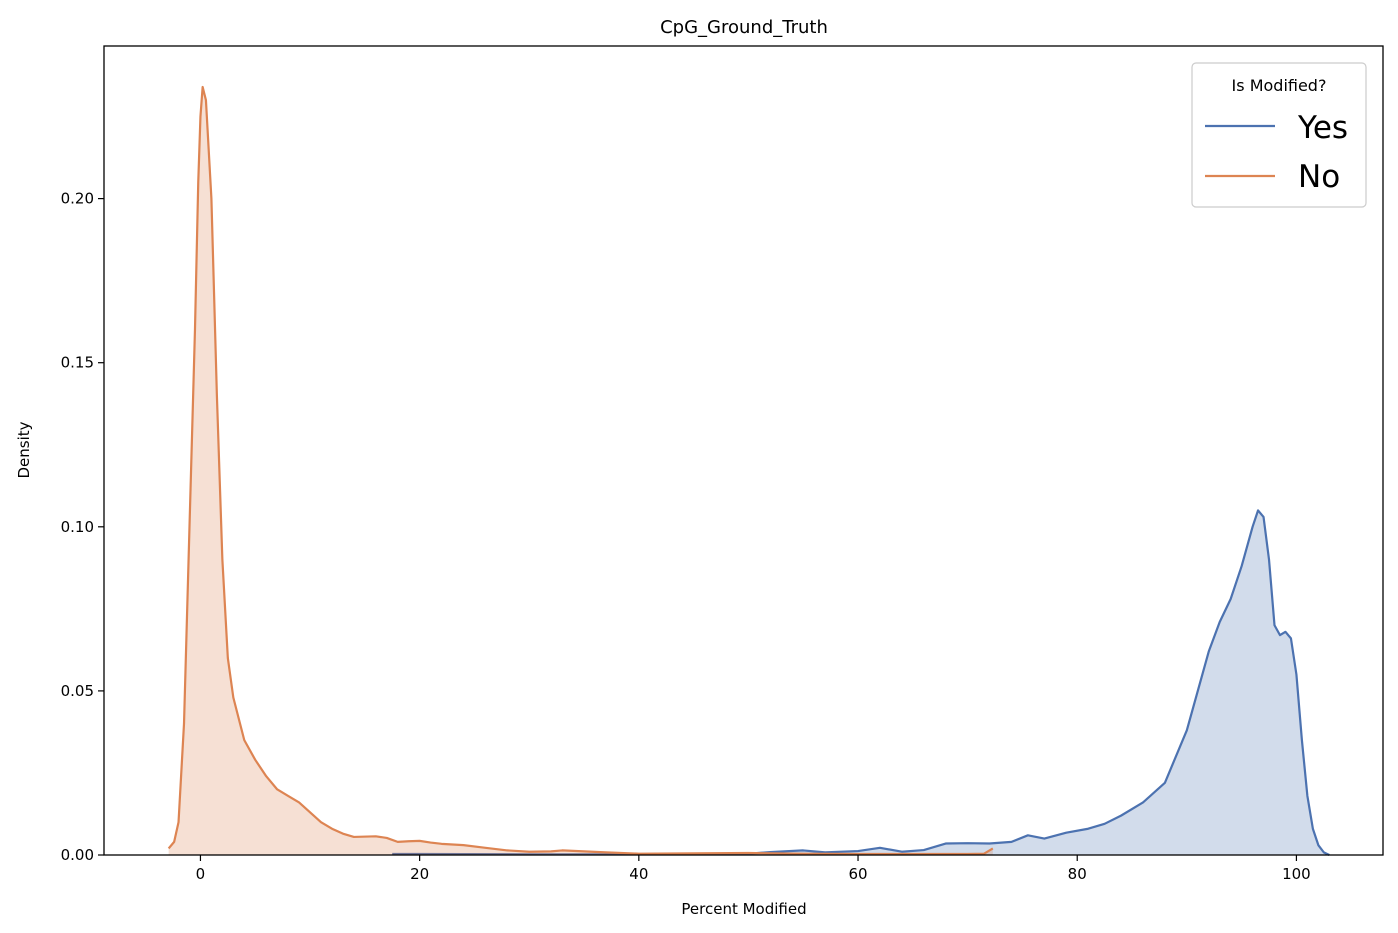 This screenshot has width=1398, height=933. Describe the element at coordinates (744, 27) in the screenshot. I see `chart-title: CpG_Ground_Truth` at that location.